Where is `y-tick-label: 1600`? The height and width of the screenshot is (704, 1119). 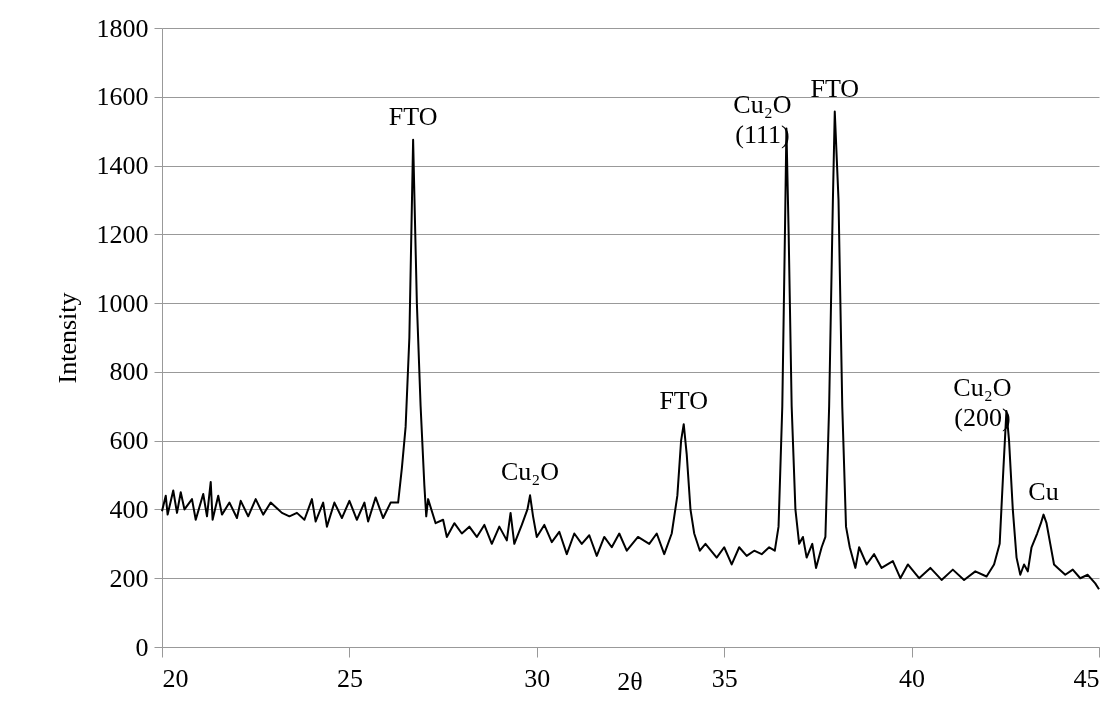
y-tick-label: 1600 is located at coordinates (122, 97).